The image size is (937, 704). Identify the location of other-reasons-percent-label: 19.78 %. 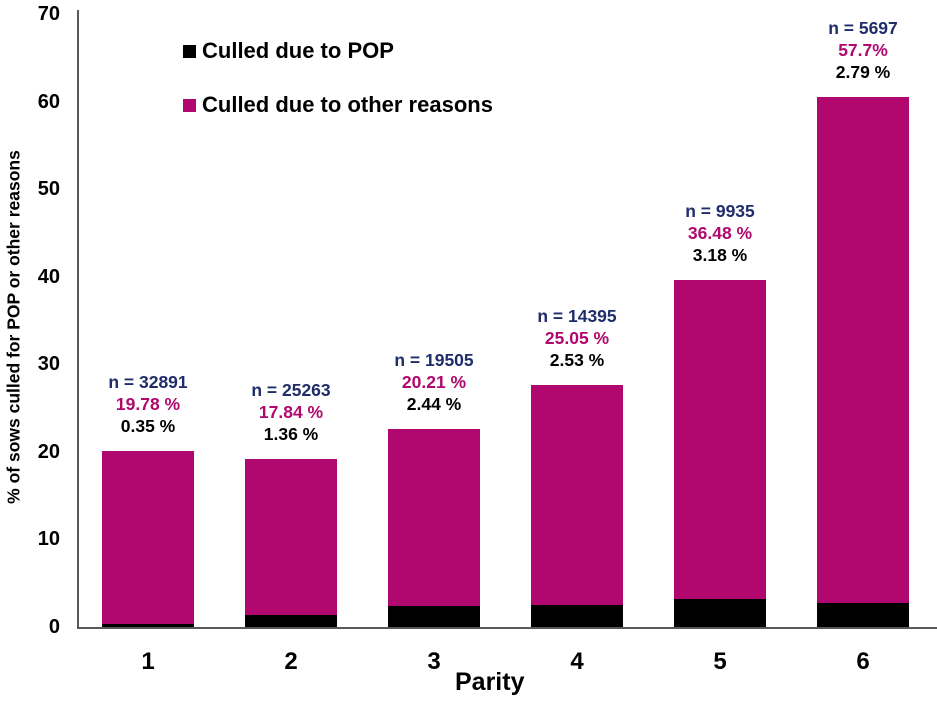
(148, 403).